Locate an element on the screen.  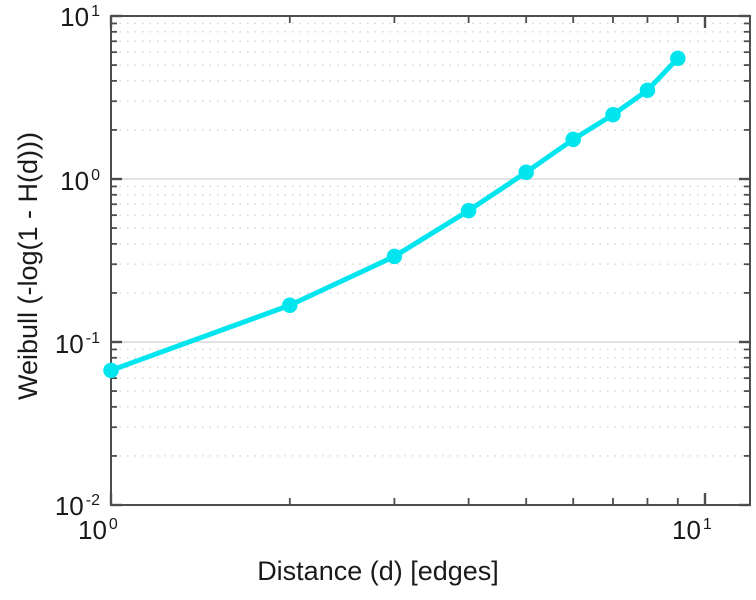
x-axis-label: Distance (d) [edges] is located at coordinates (378, 571).